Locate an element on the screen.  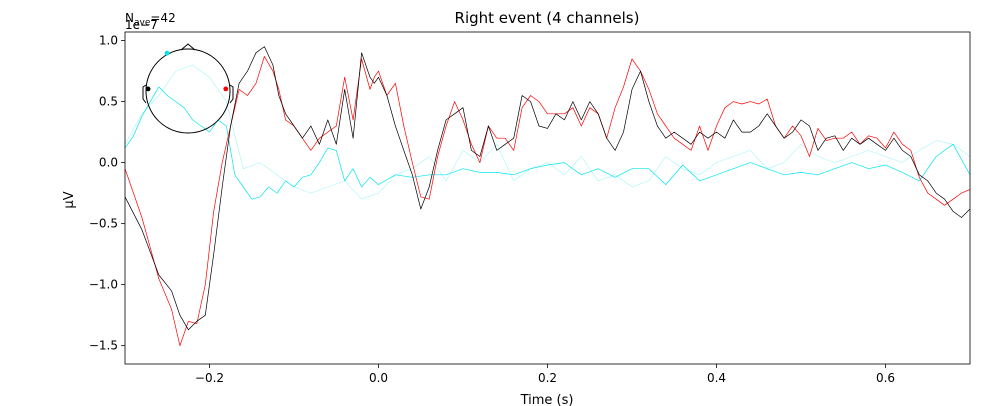
sensor-head-inset is located at coordinates (188, 88).